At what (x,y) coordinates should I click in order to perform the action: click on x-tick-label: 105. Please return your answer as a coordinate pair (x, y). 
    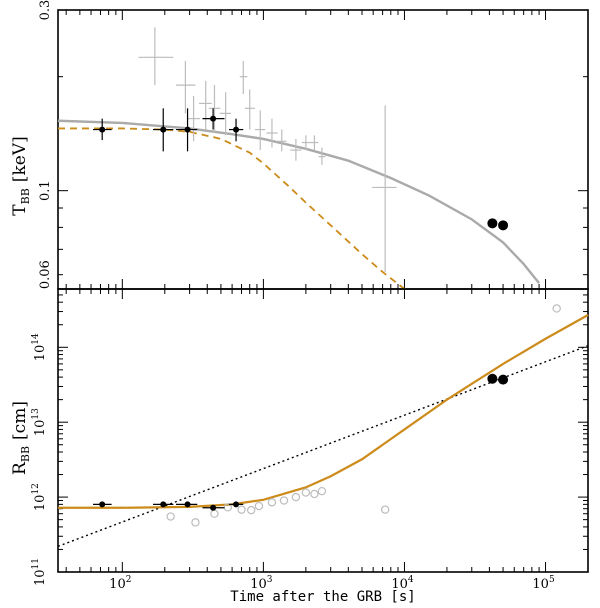
    Looking at the image, I should click on (543, 583).